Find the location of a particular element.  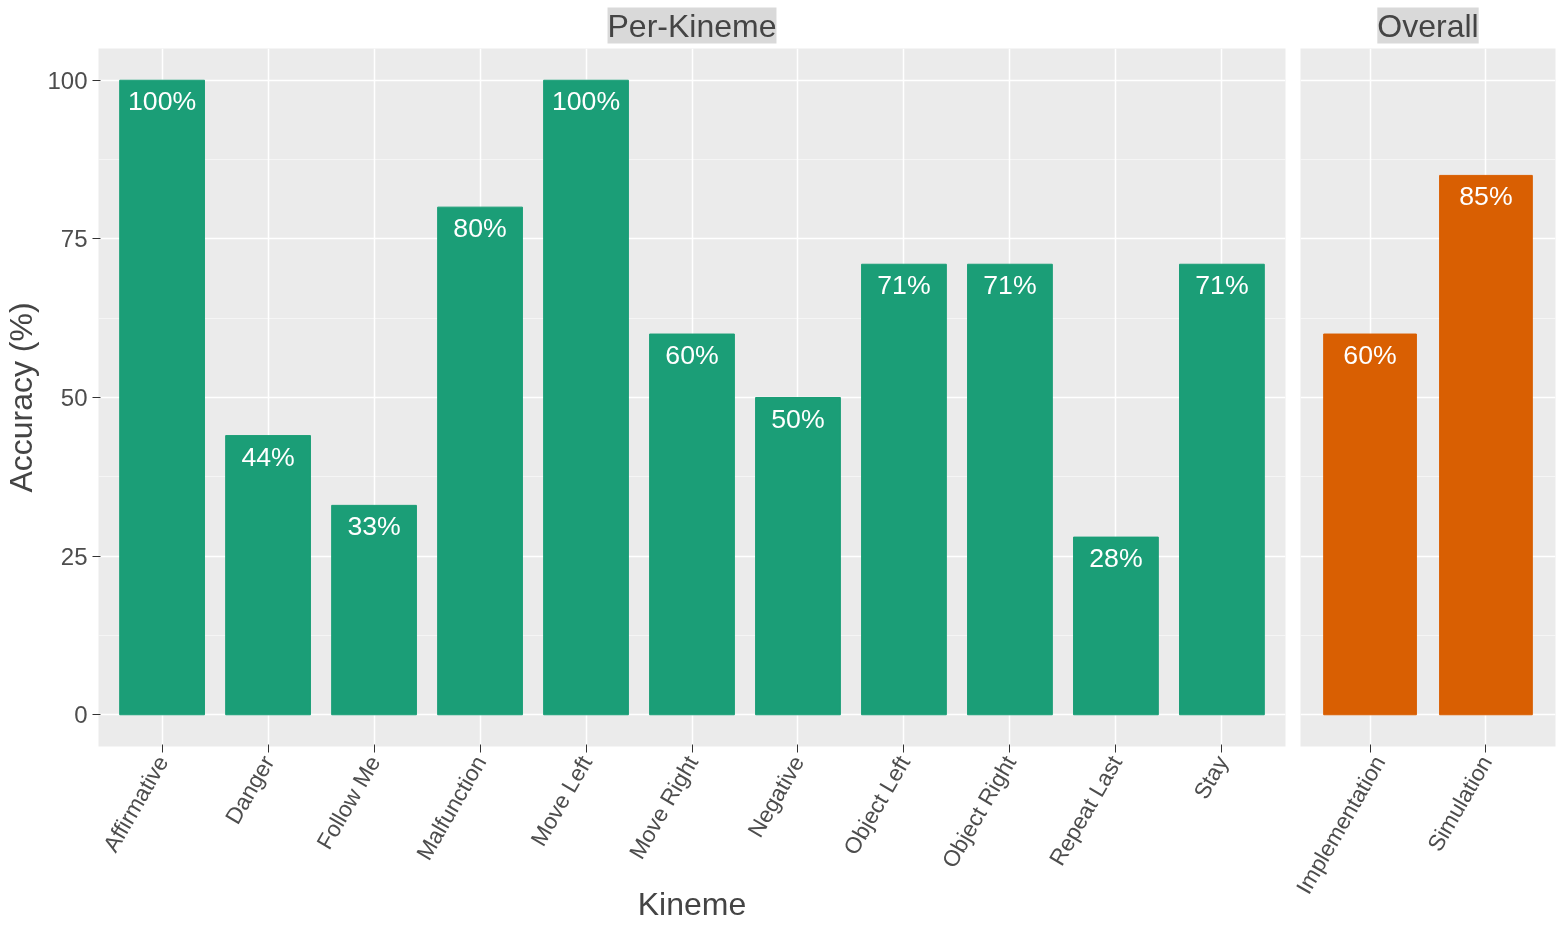

y-tick-label: 25 is located at coordinates (74, 556).